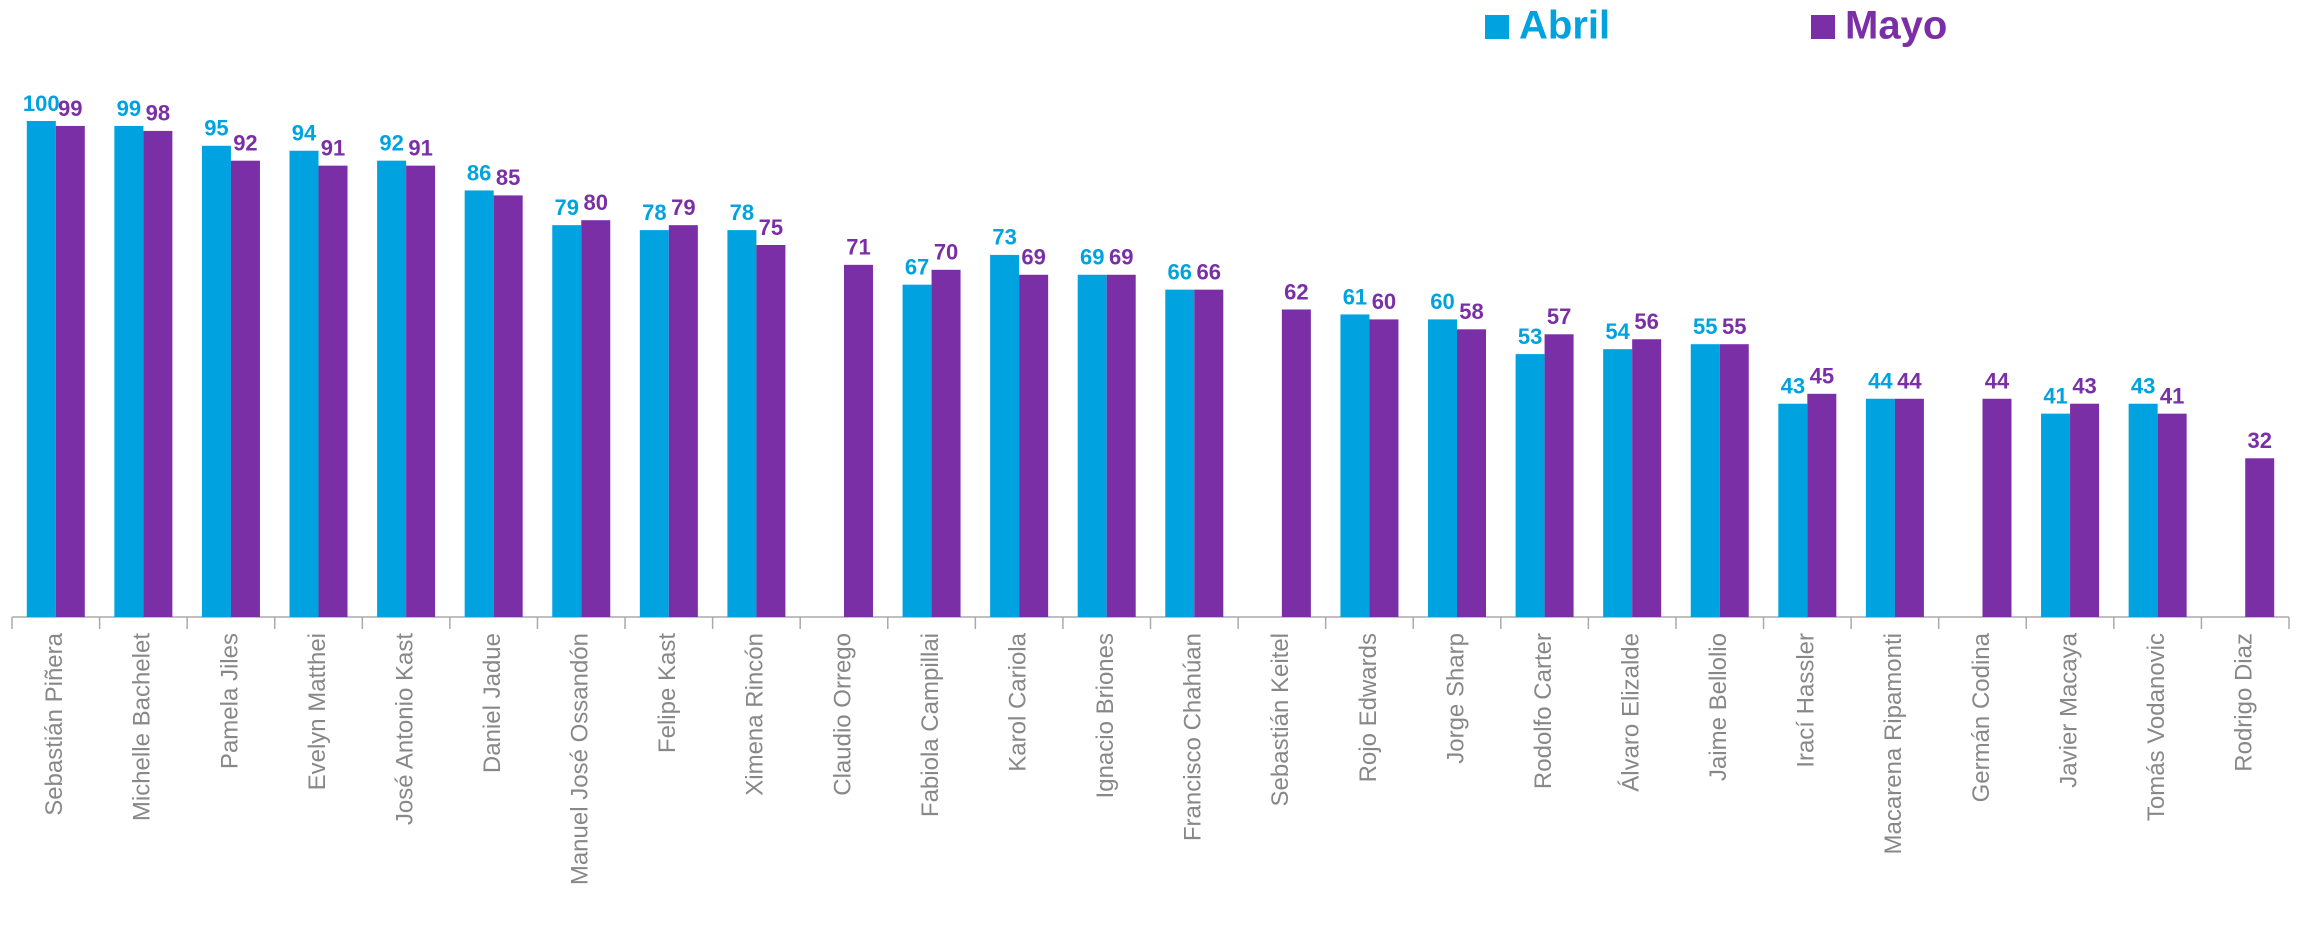 This screenshot has width=2298, height=942. I want to click on data-label: 61, so click(1355, 296).